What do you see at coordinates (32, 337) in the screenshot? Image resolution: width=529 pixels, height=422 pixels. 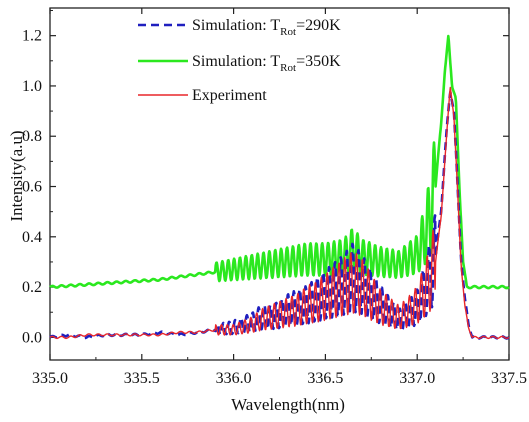 I see `y-tick-label: 0.0` at bounding box center [32, 337].